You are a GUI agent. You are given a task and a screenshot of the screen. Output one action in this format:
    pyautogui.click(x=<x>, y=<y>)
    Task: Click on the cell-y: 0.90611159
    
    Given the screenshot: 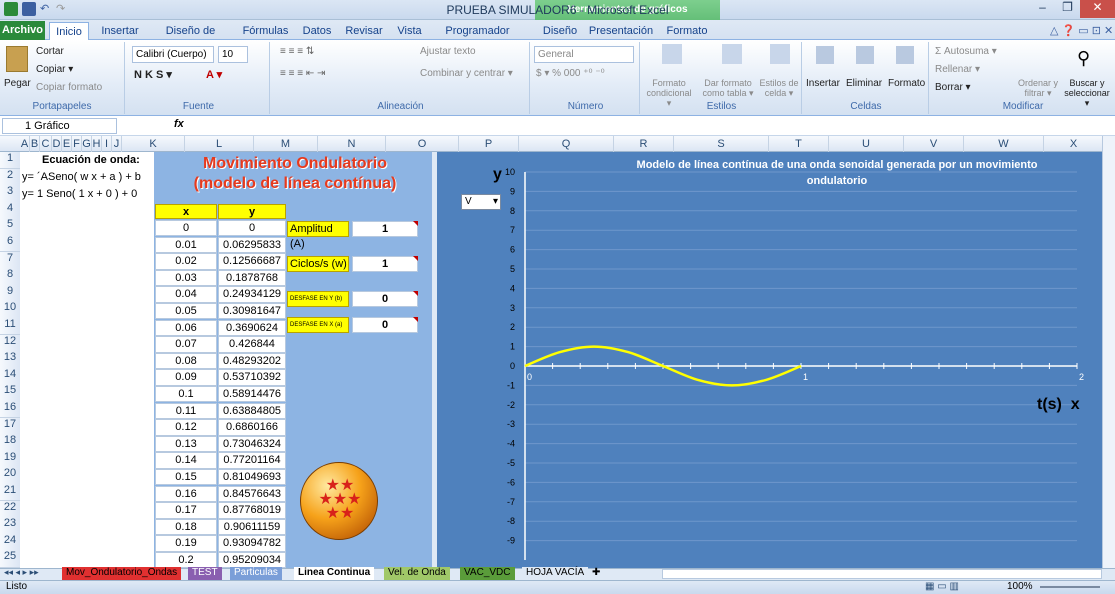 What is the action you would take?
    pyautogui.click(x=252, y=527)
    